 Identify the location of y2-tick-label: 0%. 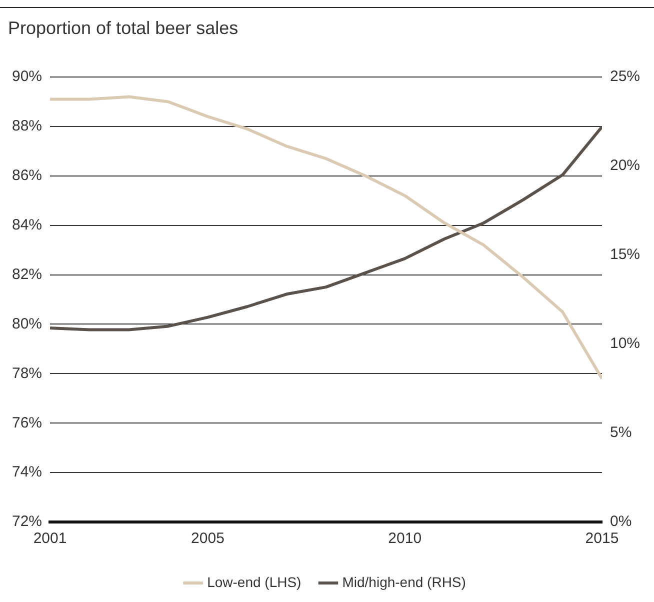
(621, 521).